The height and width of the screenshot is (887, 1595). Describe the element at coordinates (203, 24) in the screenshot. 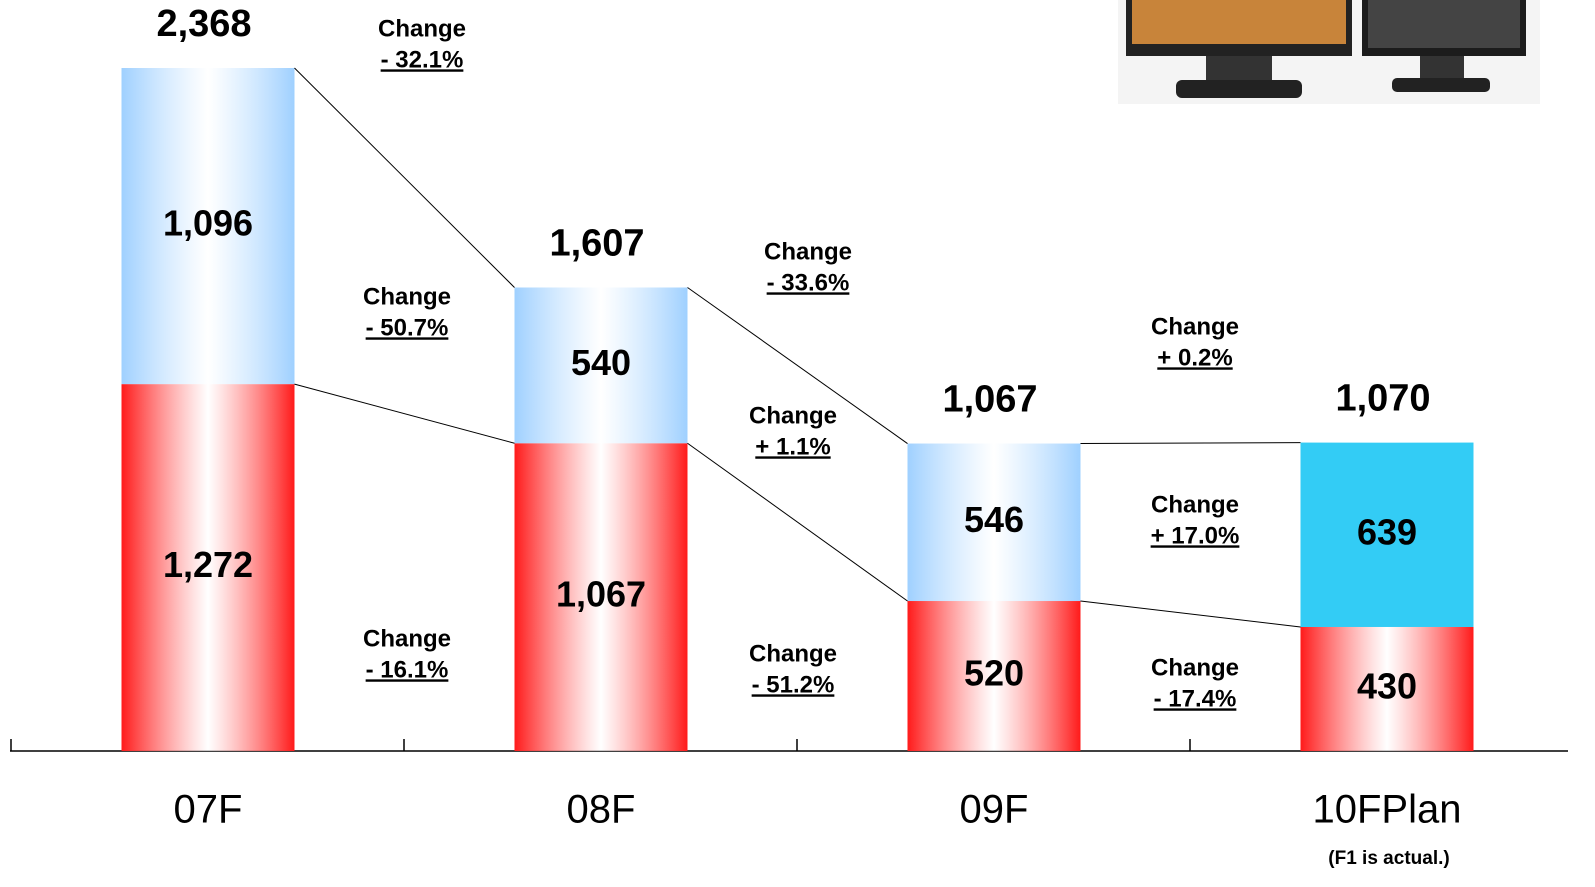

I see `total-label: 2,368` at that location.